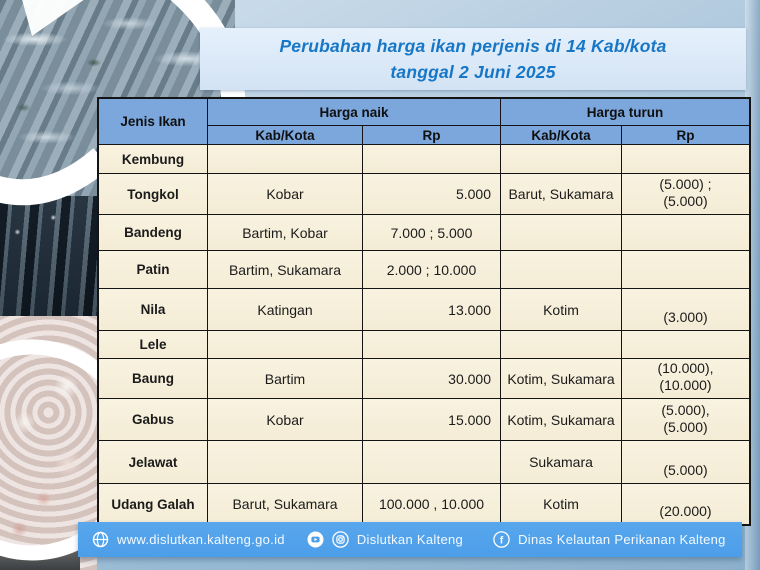  What do you see at coordinates (153, 310) in the screenshot?
I see `cell-jenis-ikan: Nila` at bounding box center [153, 310].